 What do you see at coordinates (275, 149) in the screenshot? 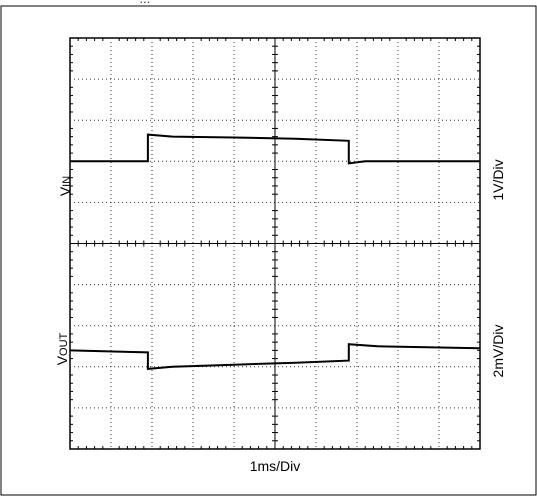
I see `vin-trace` at bounding box center [275, 149].